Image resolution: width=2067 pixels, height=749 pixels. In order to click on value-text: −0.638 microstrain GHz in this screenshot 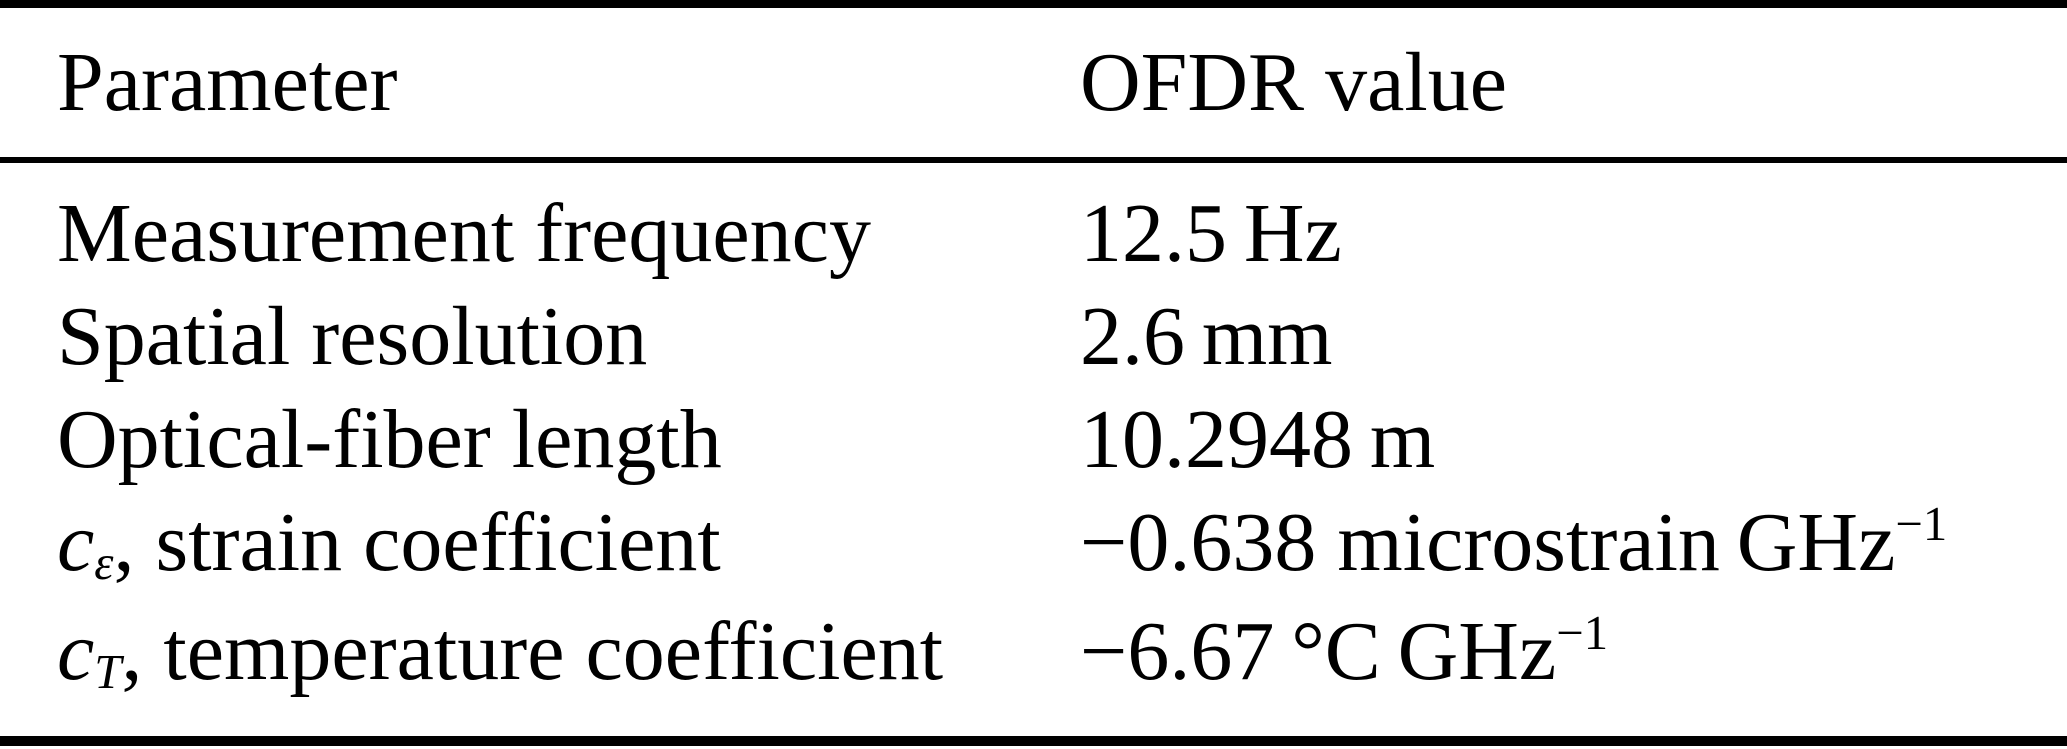, I will do `click(1488, 542)`.